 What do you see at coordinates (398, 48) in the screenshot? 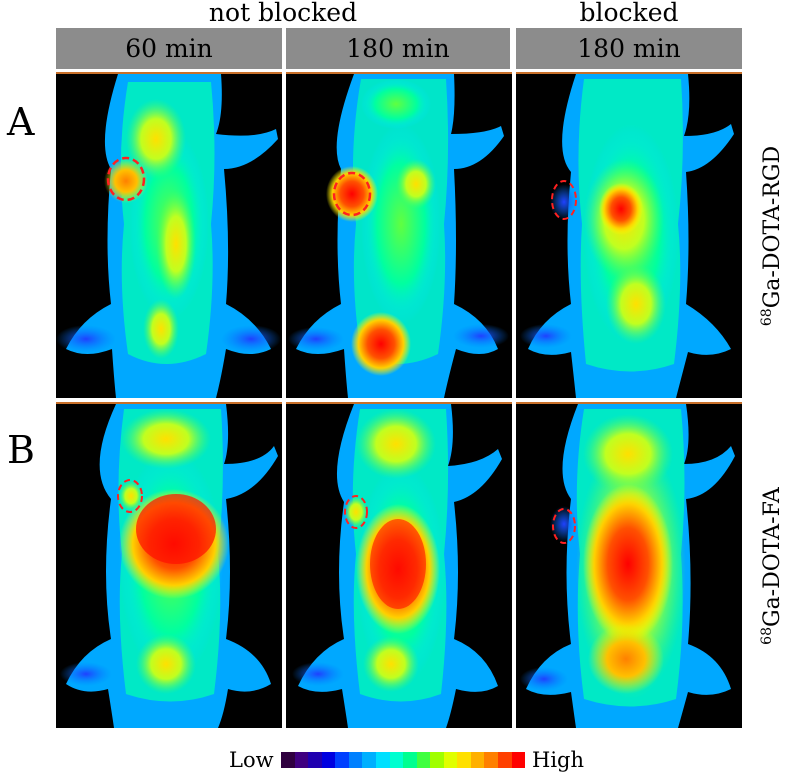
I see `column-header-180min: 180 min` at bounding box center [398, 48].